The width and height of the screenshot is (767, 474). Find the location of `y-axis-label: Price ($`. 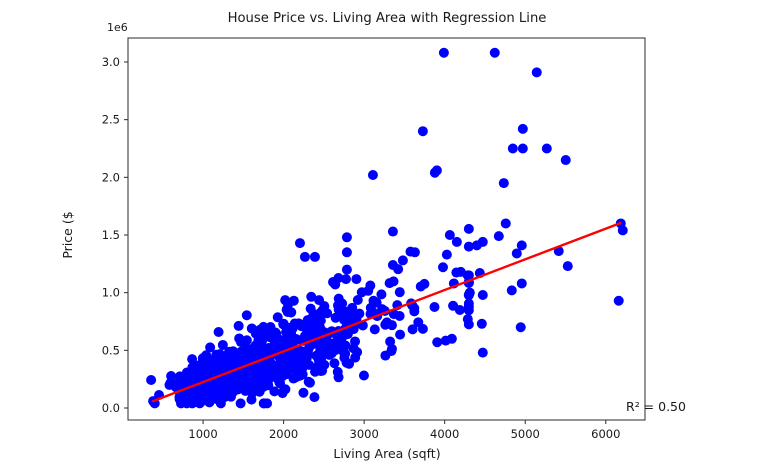

y-axis-label: Price ($ is located at coordinates (67, 234).